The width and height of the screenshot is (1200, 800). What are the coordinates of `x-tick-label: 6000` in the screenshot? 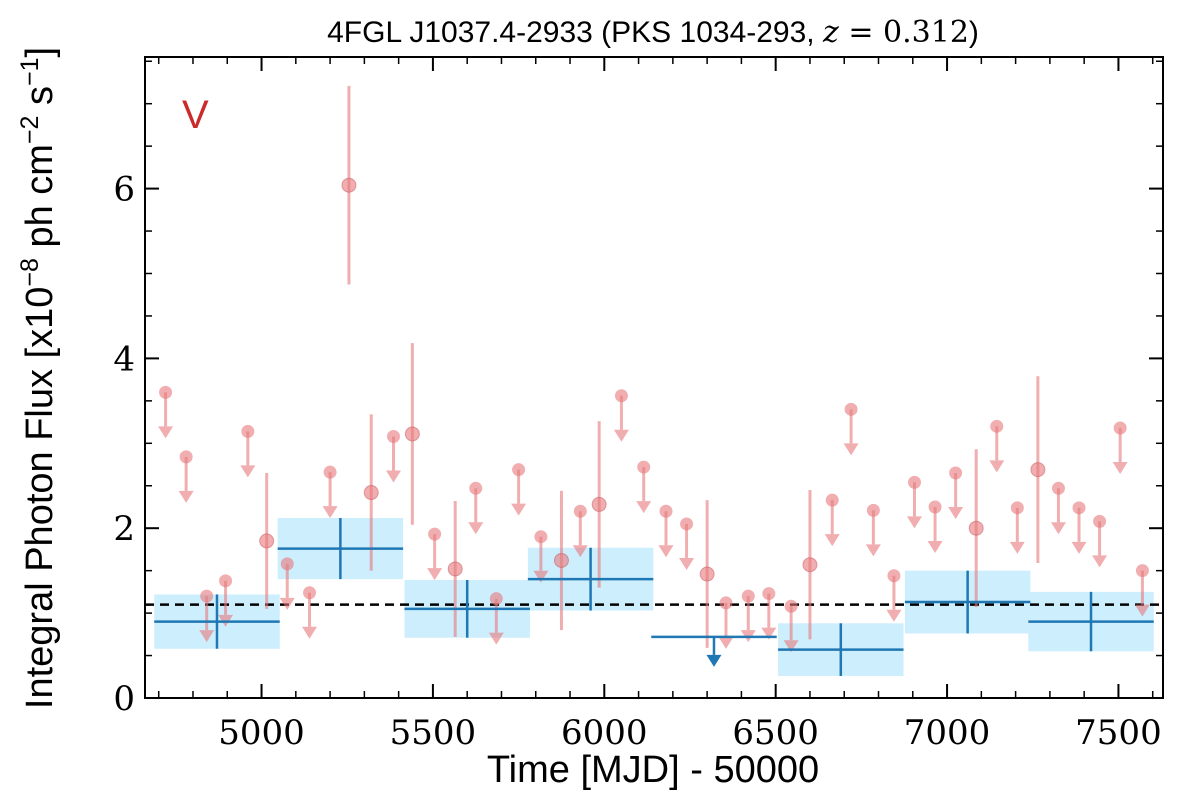 It's located at (604, 733).